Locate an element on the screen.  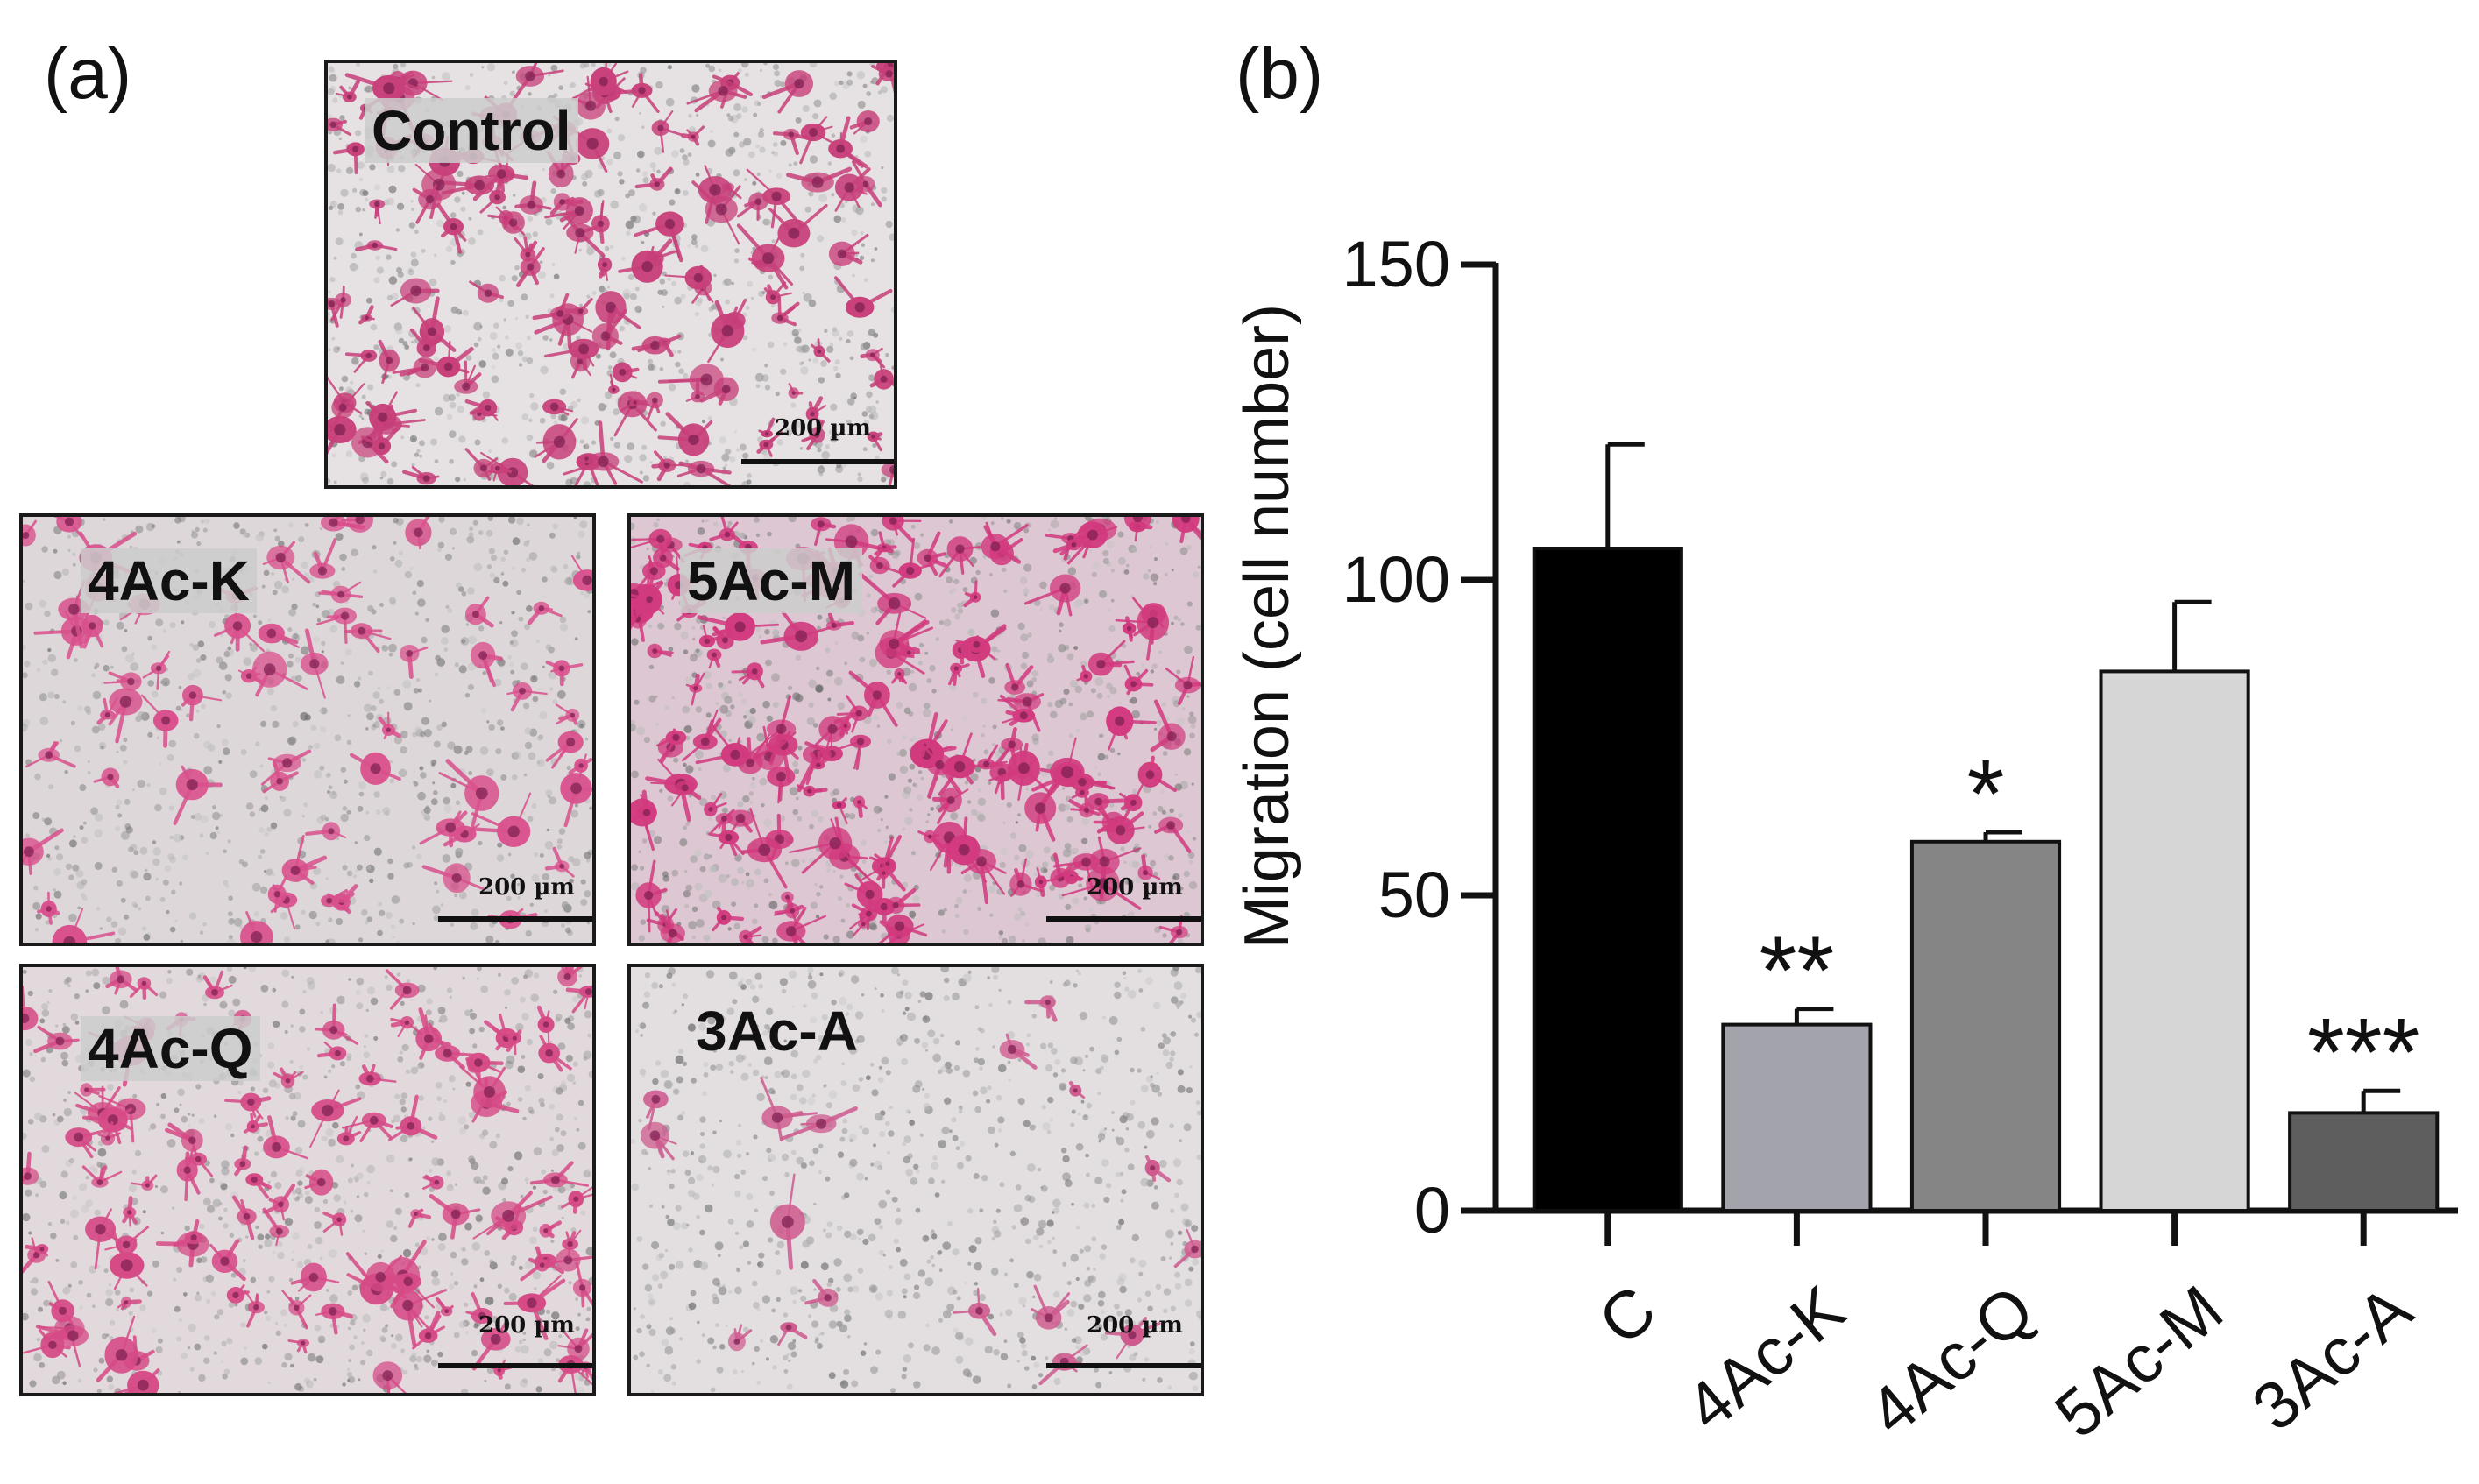
micrograph-4ac-q: 4Ac-Q 200 µm is located at coordinates (307, 1180).